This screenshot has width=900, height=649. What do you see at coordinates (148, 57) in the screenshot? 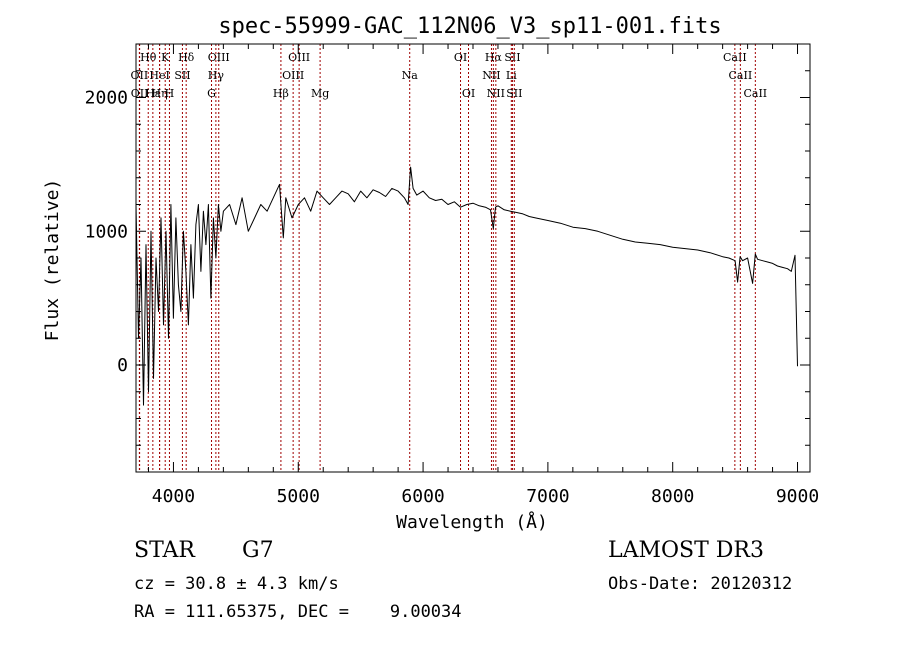
I see `marker-label-0: Hθ` at bounding box center [148, 57].